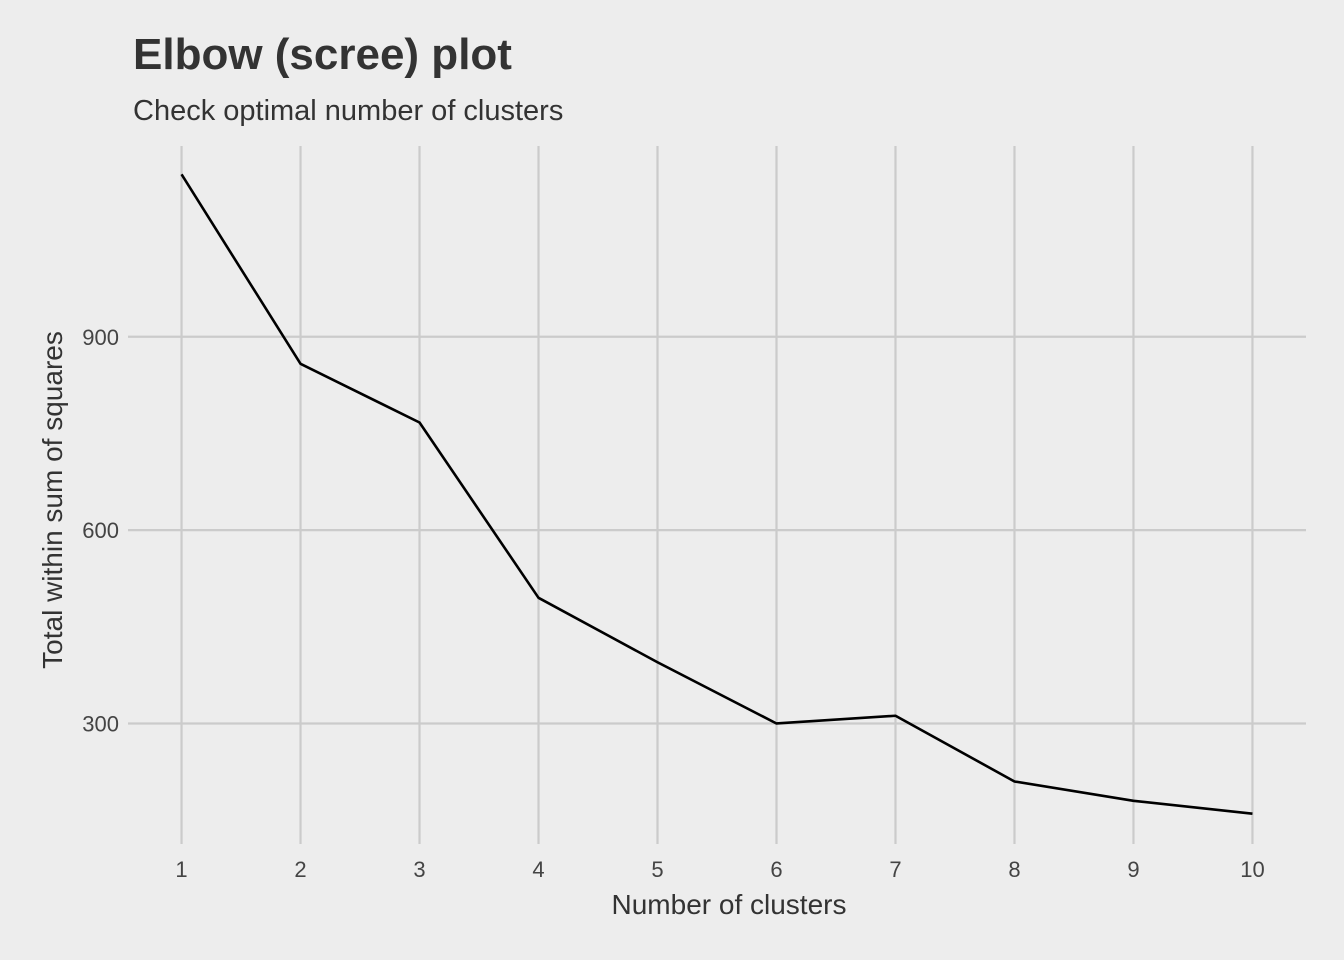 This screenshot has width=1344, height=960. Describe the element at coordinates (100, 723) in the screenshot. I see `y-tick-label: 300` at that location.